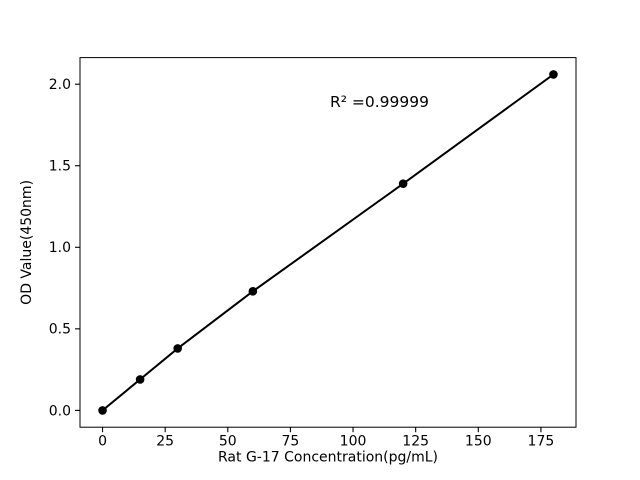 The image size is (640, 480). Describe the element at coordinates (60, 248) in the screenshot. I see `y-tick-label: 1.0` at that location.